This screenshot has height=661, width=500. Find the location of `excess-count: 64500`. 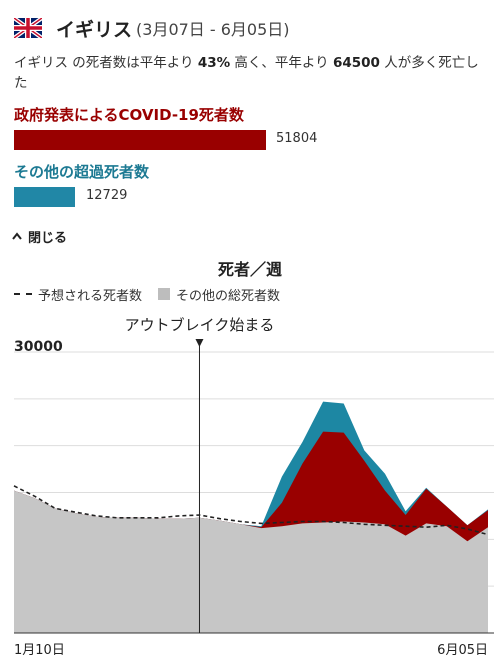

excess-count: 64500 is located at coordinates (356, 63).